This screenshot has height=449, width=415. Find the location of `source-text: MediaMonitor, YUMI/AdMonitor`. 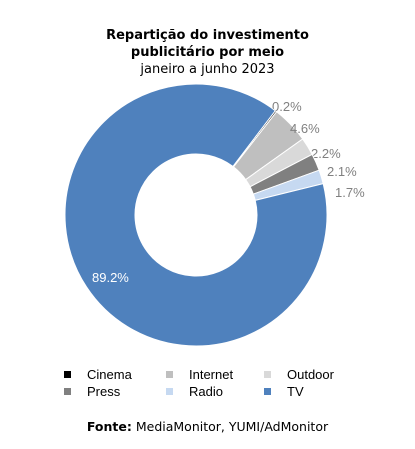

source-text: MediaMonitor, YUMI/AdMonitor is located at coordinates (230, 426).